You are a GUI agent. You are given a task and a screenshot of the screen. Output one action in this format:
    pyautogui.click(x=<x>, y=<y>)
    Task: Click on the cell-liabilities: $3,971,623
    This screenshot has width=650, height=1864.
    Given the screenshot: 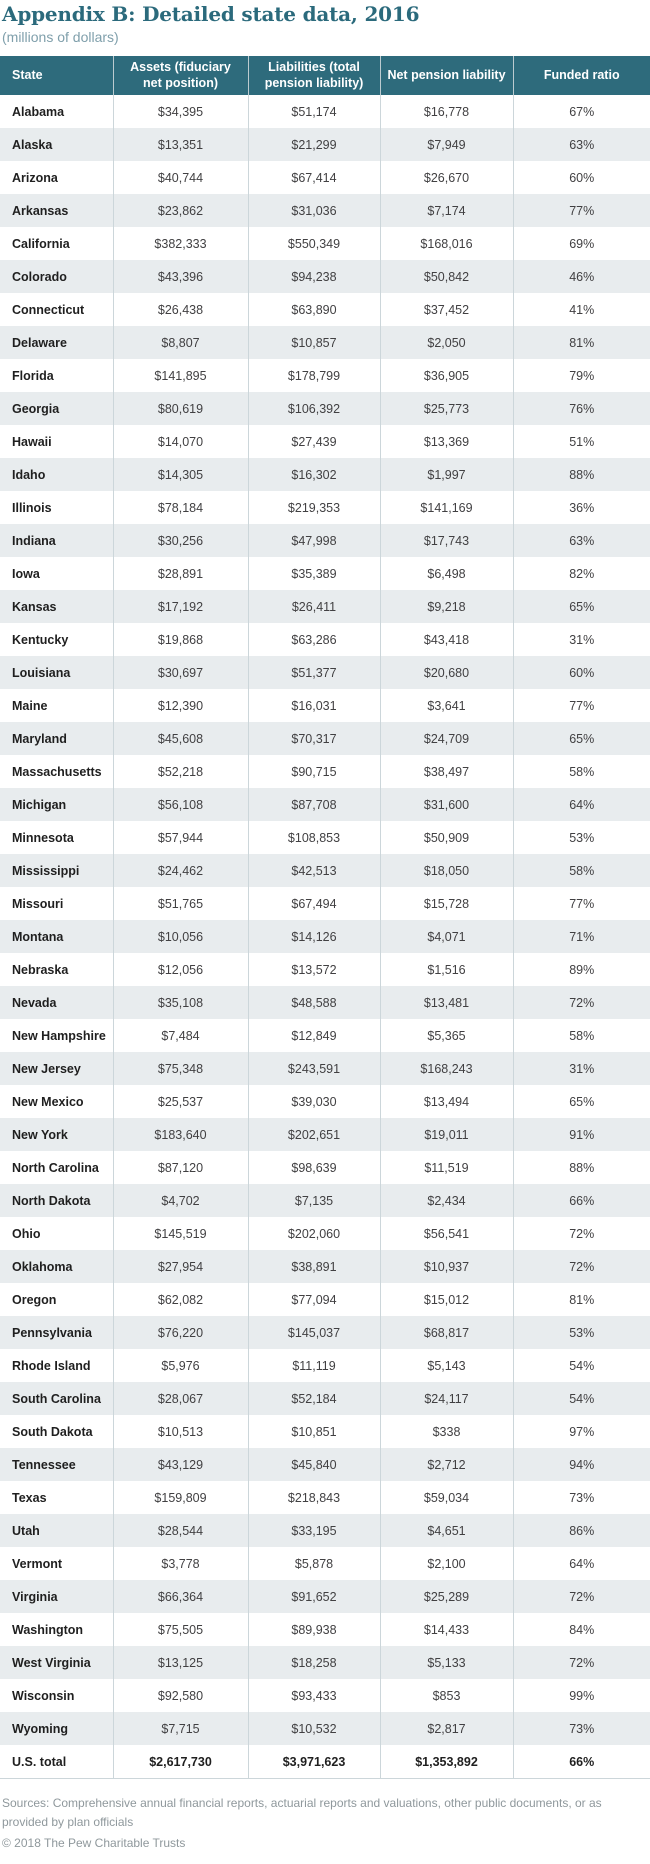 What is the action you would take?
    pyautogui.click(x=313, y=1762)
    